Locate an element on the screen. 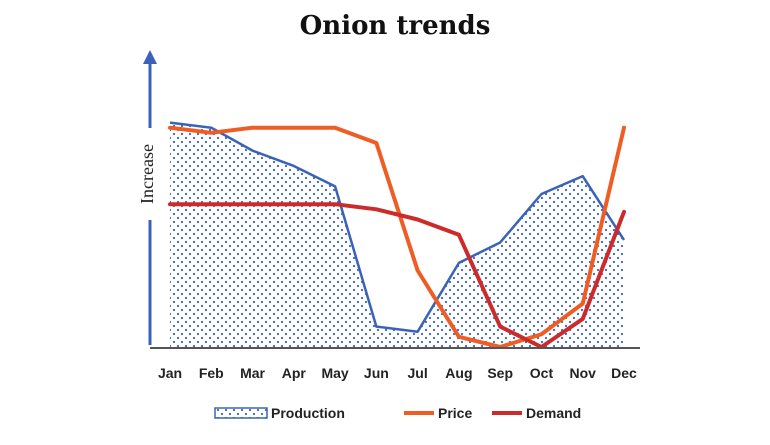  x-tick-label: May is located at coordinates (334, 373).